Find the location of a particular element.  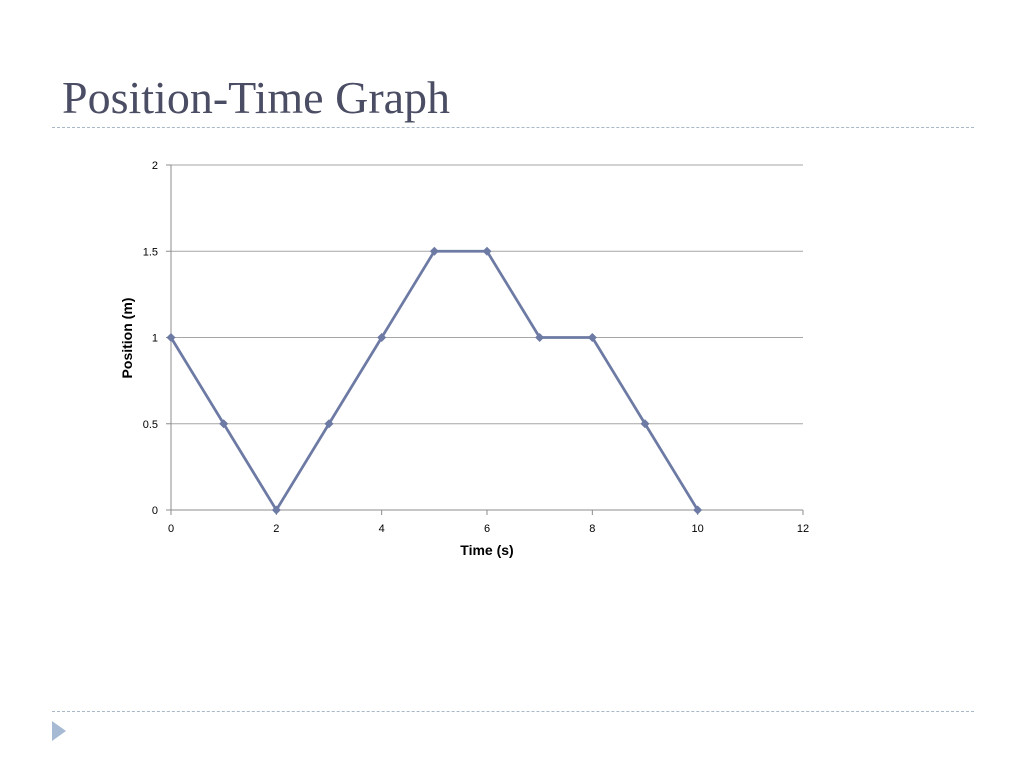

x-axis-title: Time (s) is located at coordinates (486, 550).